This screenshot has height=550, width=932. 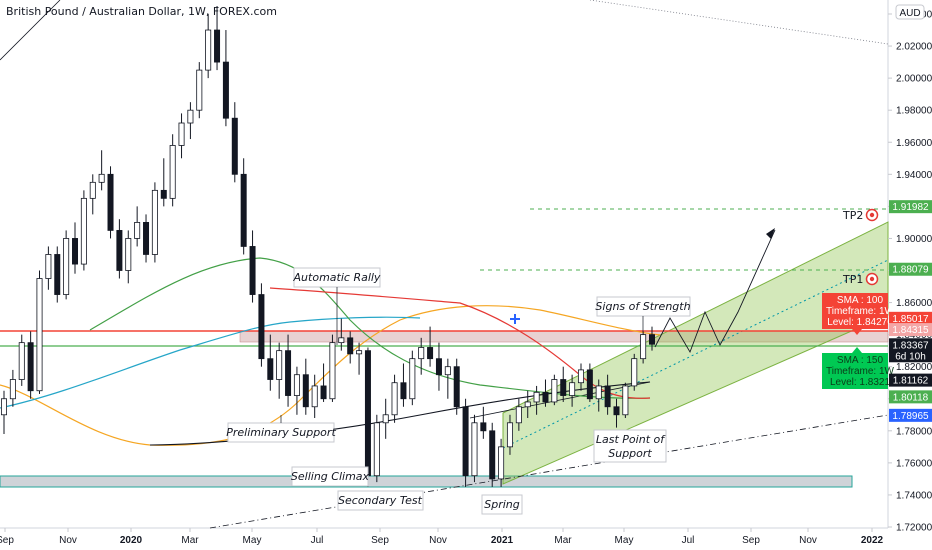 I want to click on annotation-secondary-test: Secondary Test, so click(x=380, y=500).